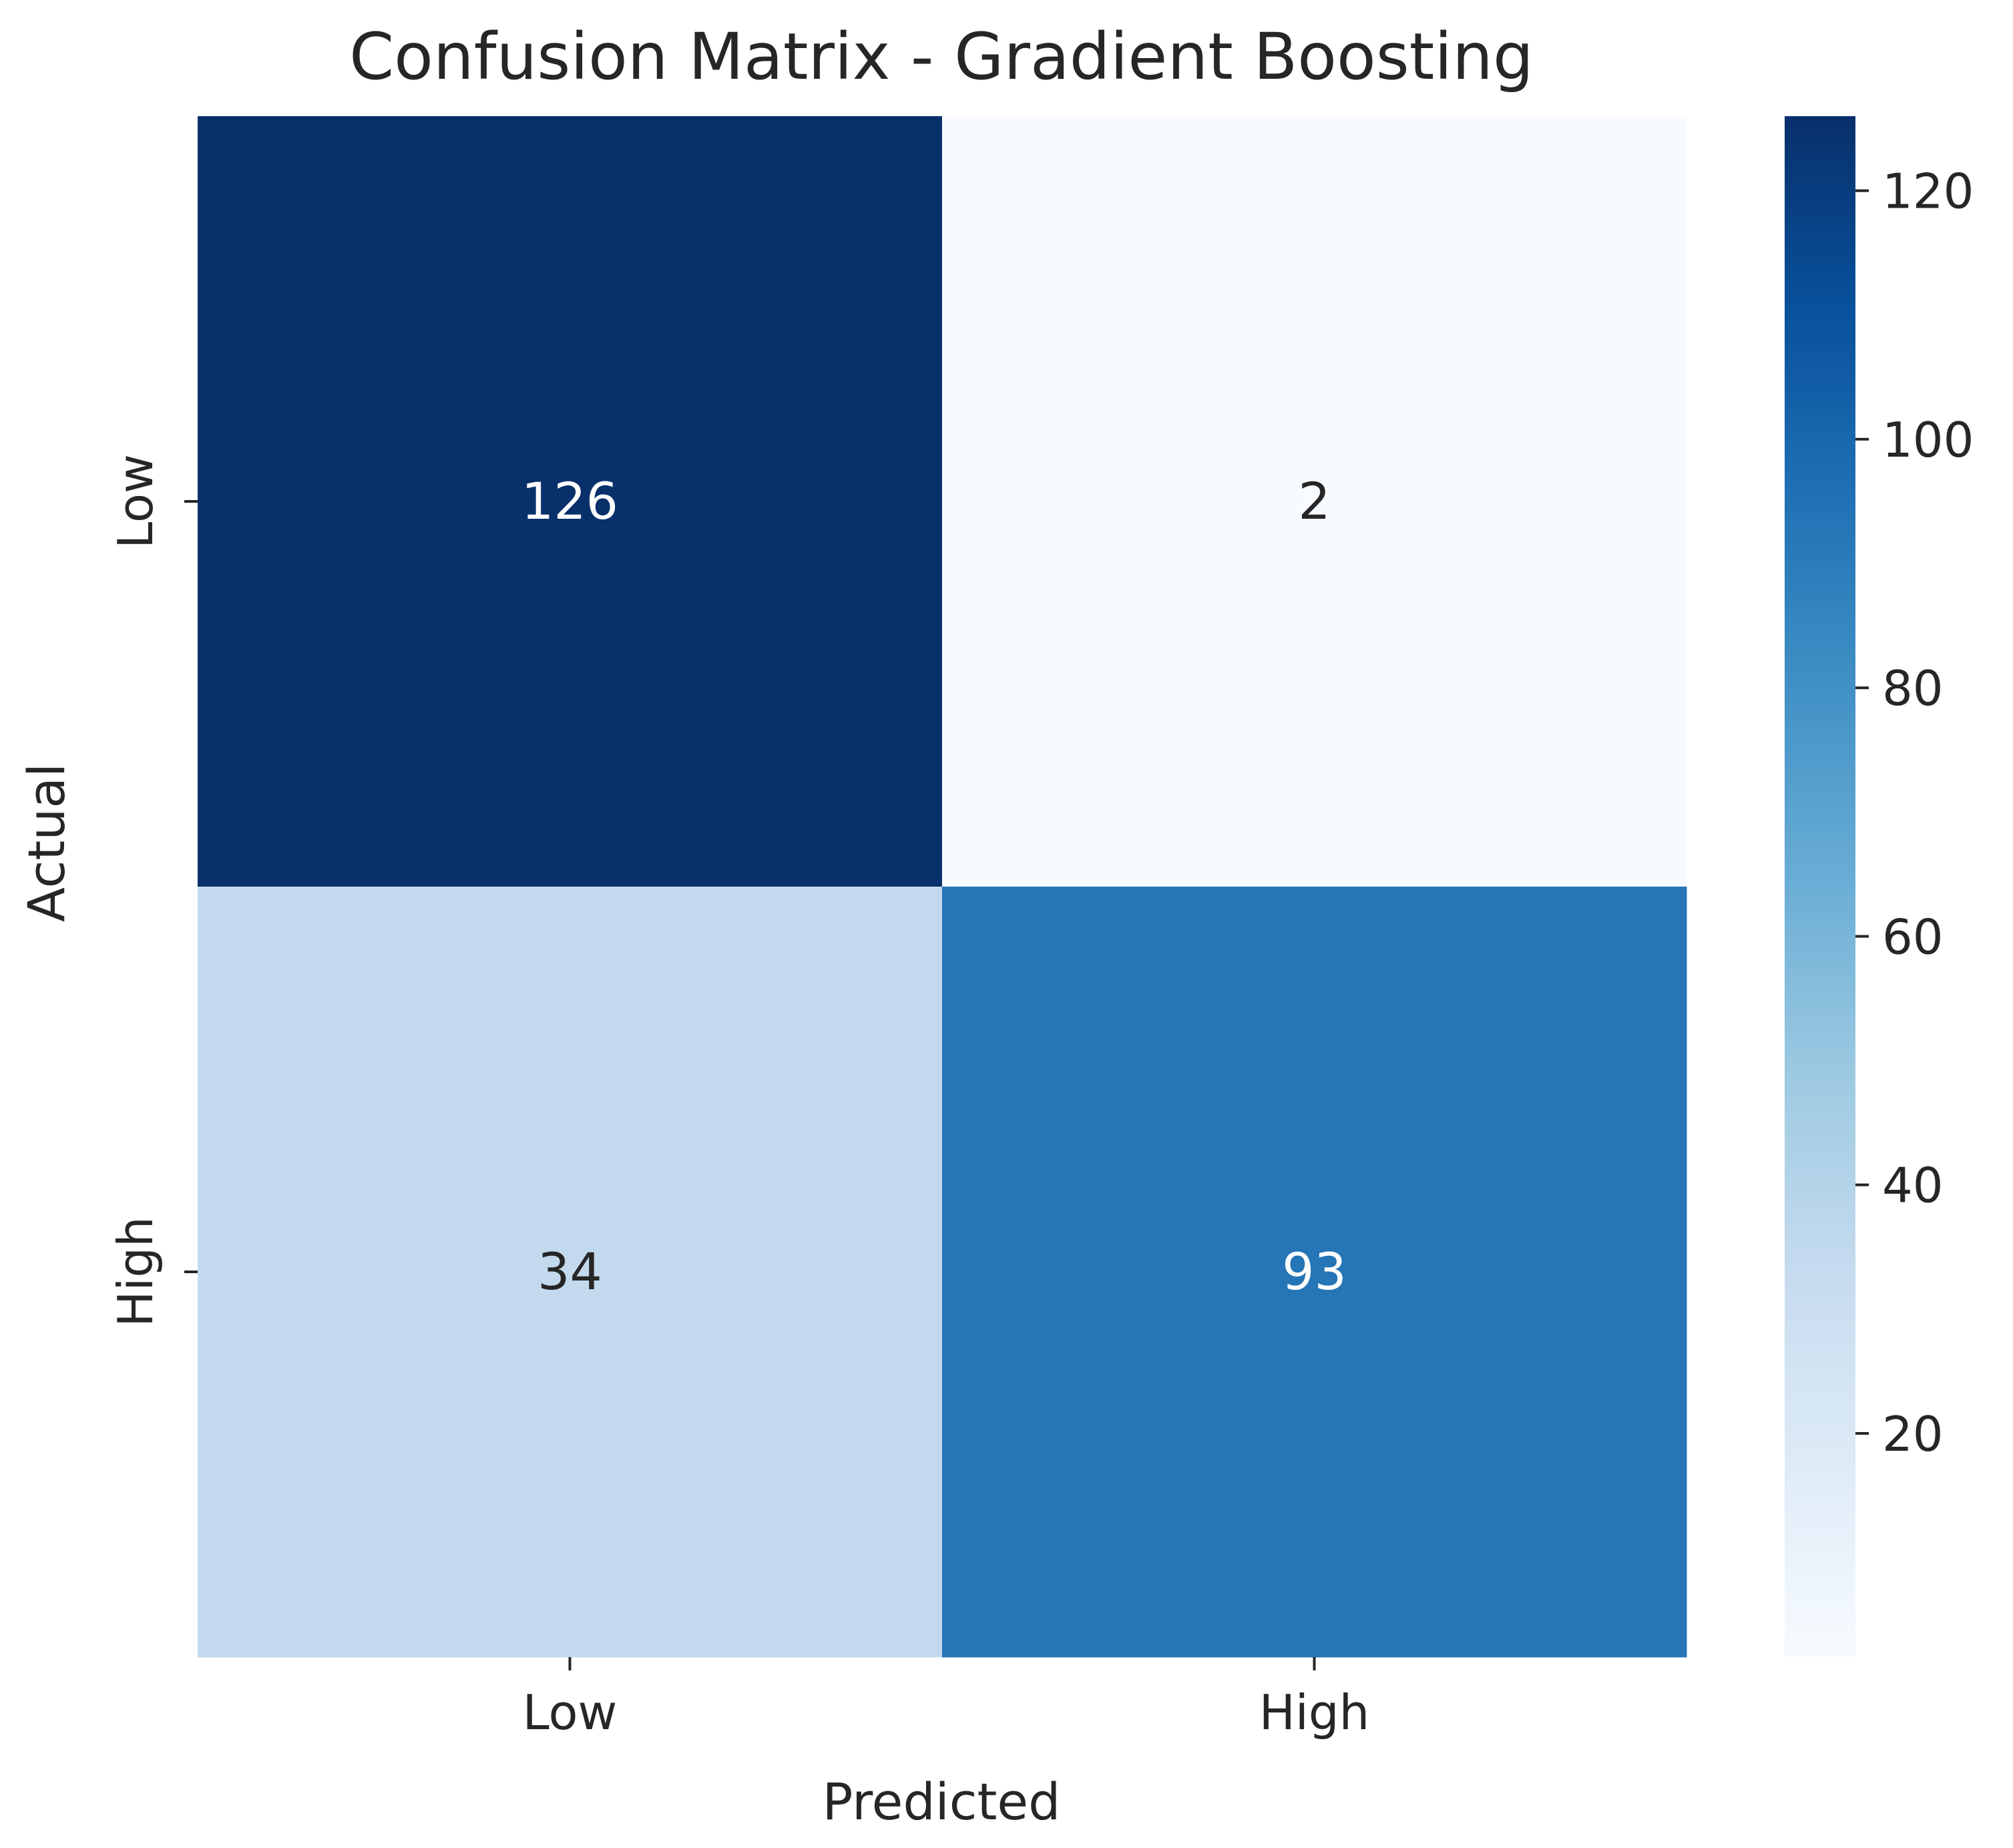 The image size is (2013, 1848). What do you see at coordinates (1928, 192) in the screenshot?
I see `colorbar-tick-label: 120` at bounding box center [1928, 192].